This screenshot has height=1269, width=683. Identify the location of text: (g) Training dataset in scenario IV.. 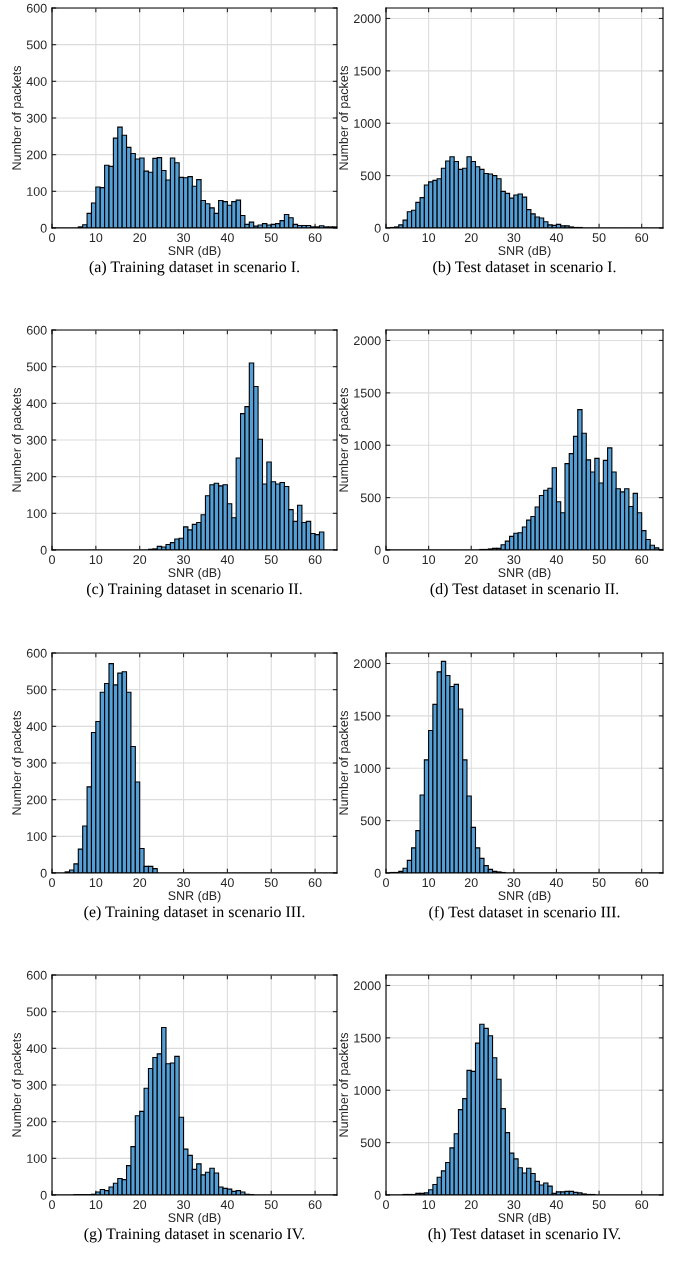
(194, 1235).